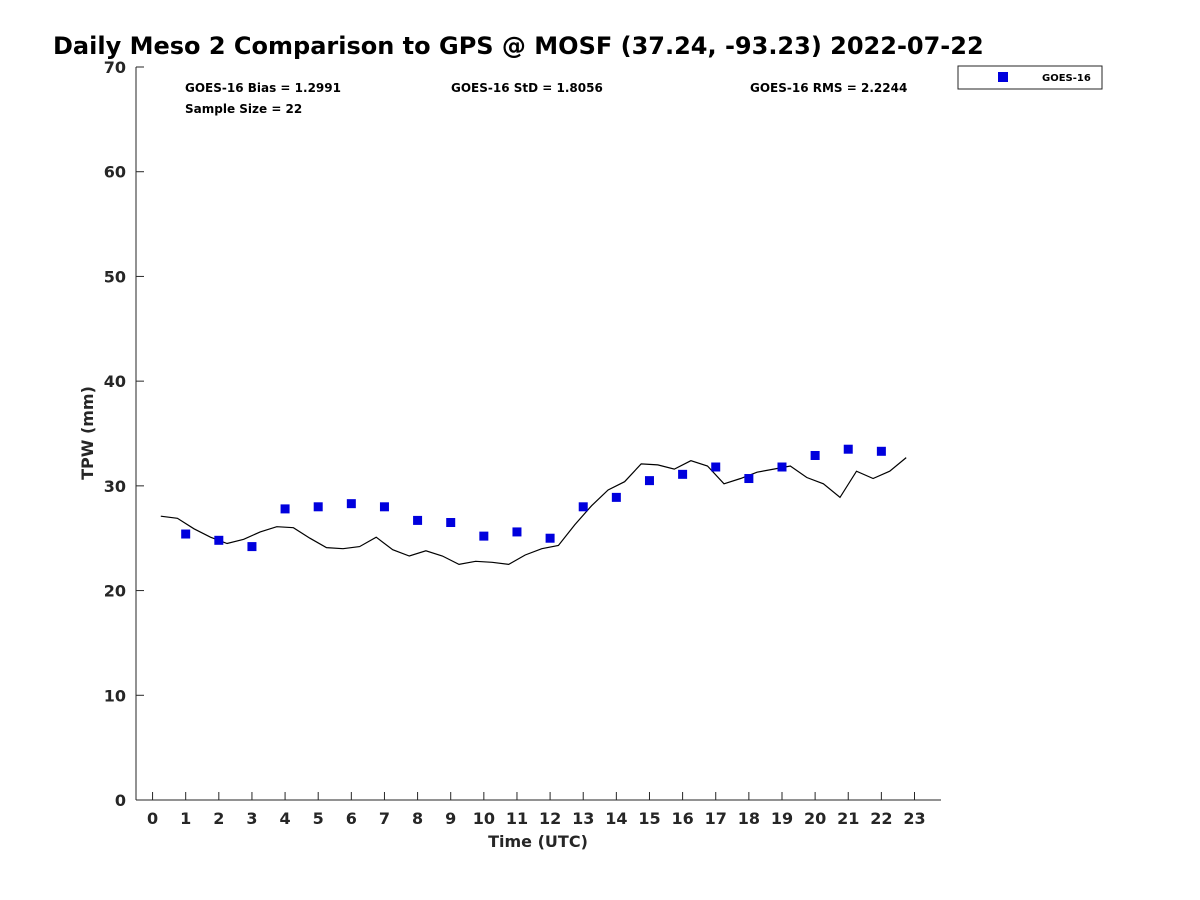 The width and height of the screenshot is (1200, 900). Describe the element at coordinates (450, 818) in the screenshot. I see `x-tick-label: 9` at that location.